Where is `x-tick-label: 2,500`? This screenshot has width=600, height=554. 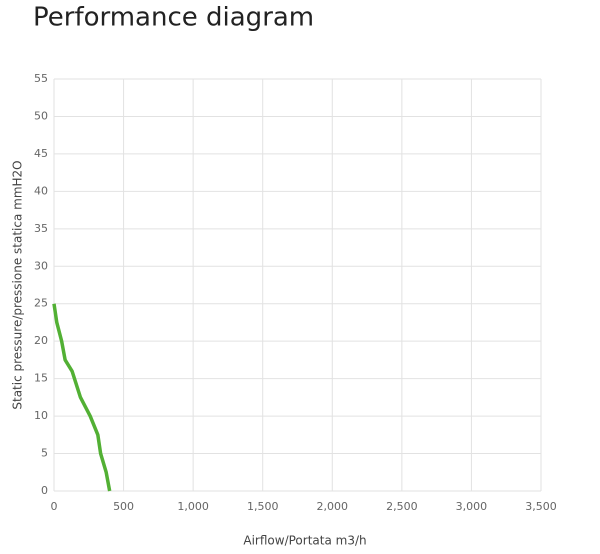 x-tick-label: 2,500 is located at coordinates (402, 506).